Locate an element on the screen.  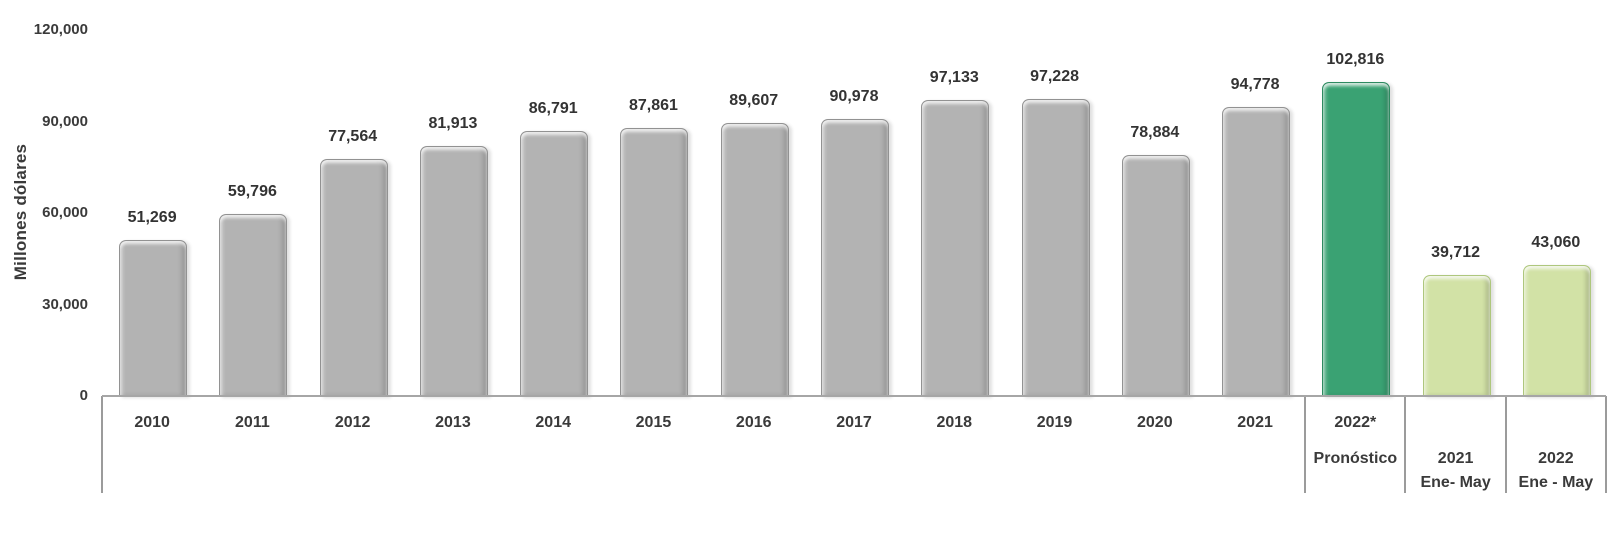
bar-2021-Ene-May is located at coordinates (1456, 335).